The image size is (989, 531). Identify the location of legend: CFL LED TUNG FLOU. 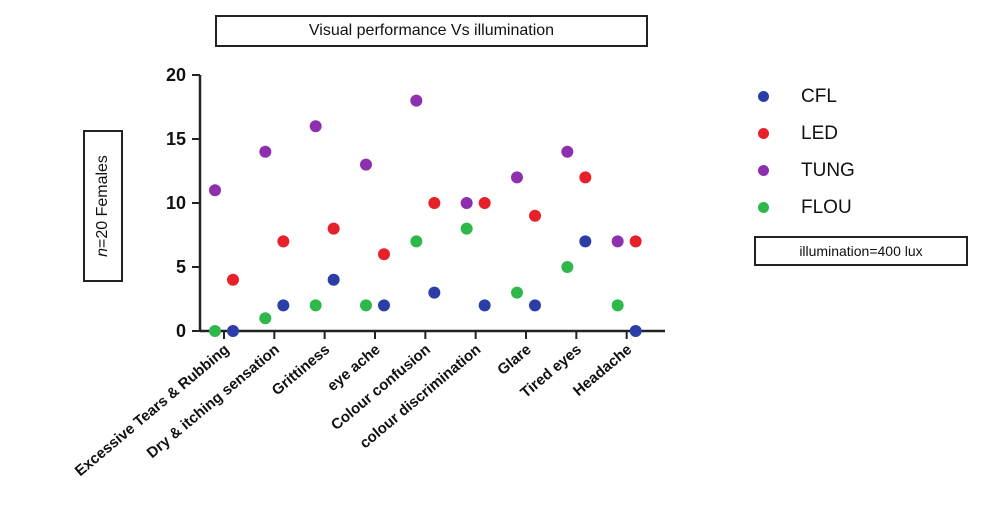
(806, 152).